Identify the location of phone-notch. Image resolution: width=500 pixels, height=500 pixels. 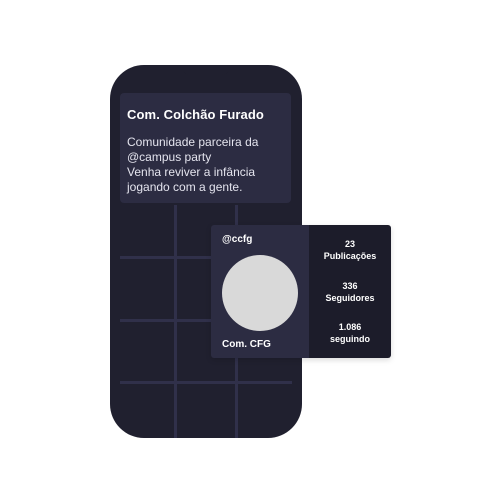
(206, 70).